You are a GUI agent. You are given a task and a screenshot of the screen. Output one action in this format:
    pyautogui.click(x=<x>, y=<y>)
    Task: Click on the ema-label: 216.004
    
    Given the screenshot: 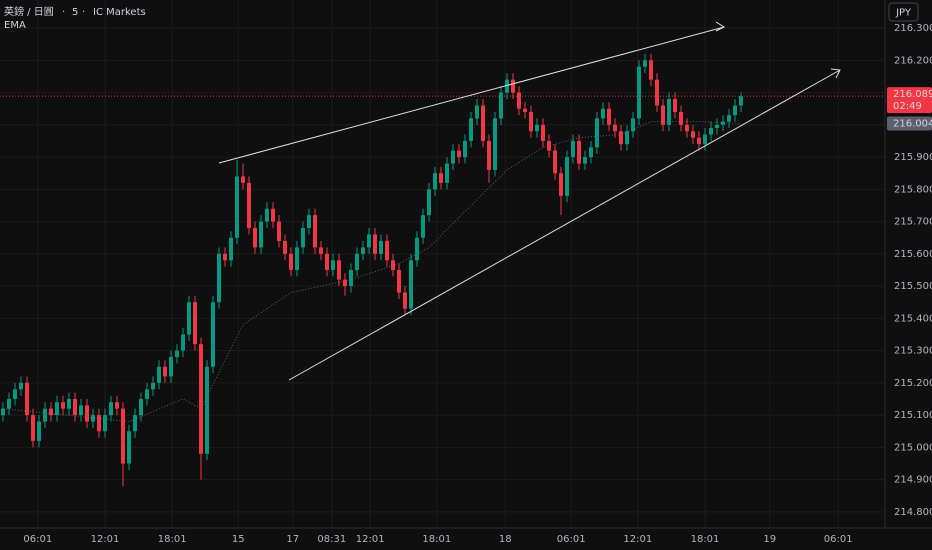 What is the action you would take?
    pyautogui.click(x=912, y=124)
    